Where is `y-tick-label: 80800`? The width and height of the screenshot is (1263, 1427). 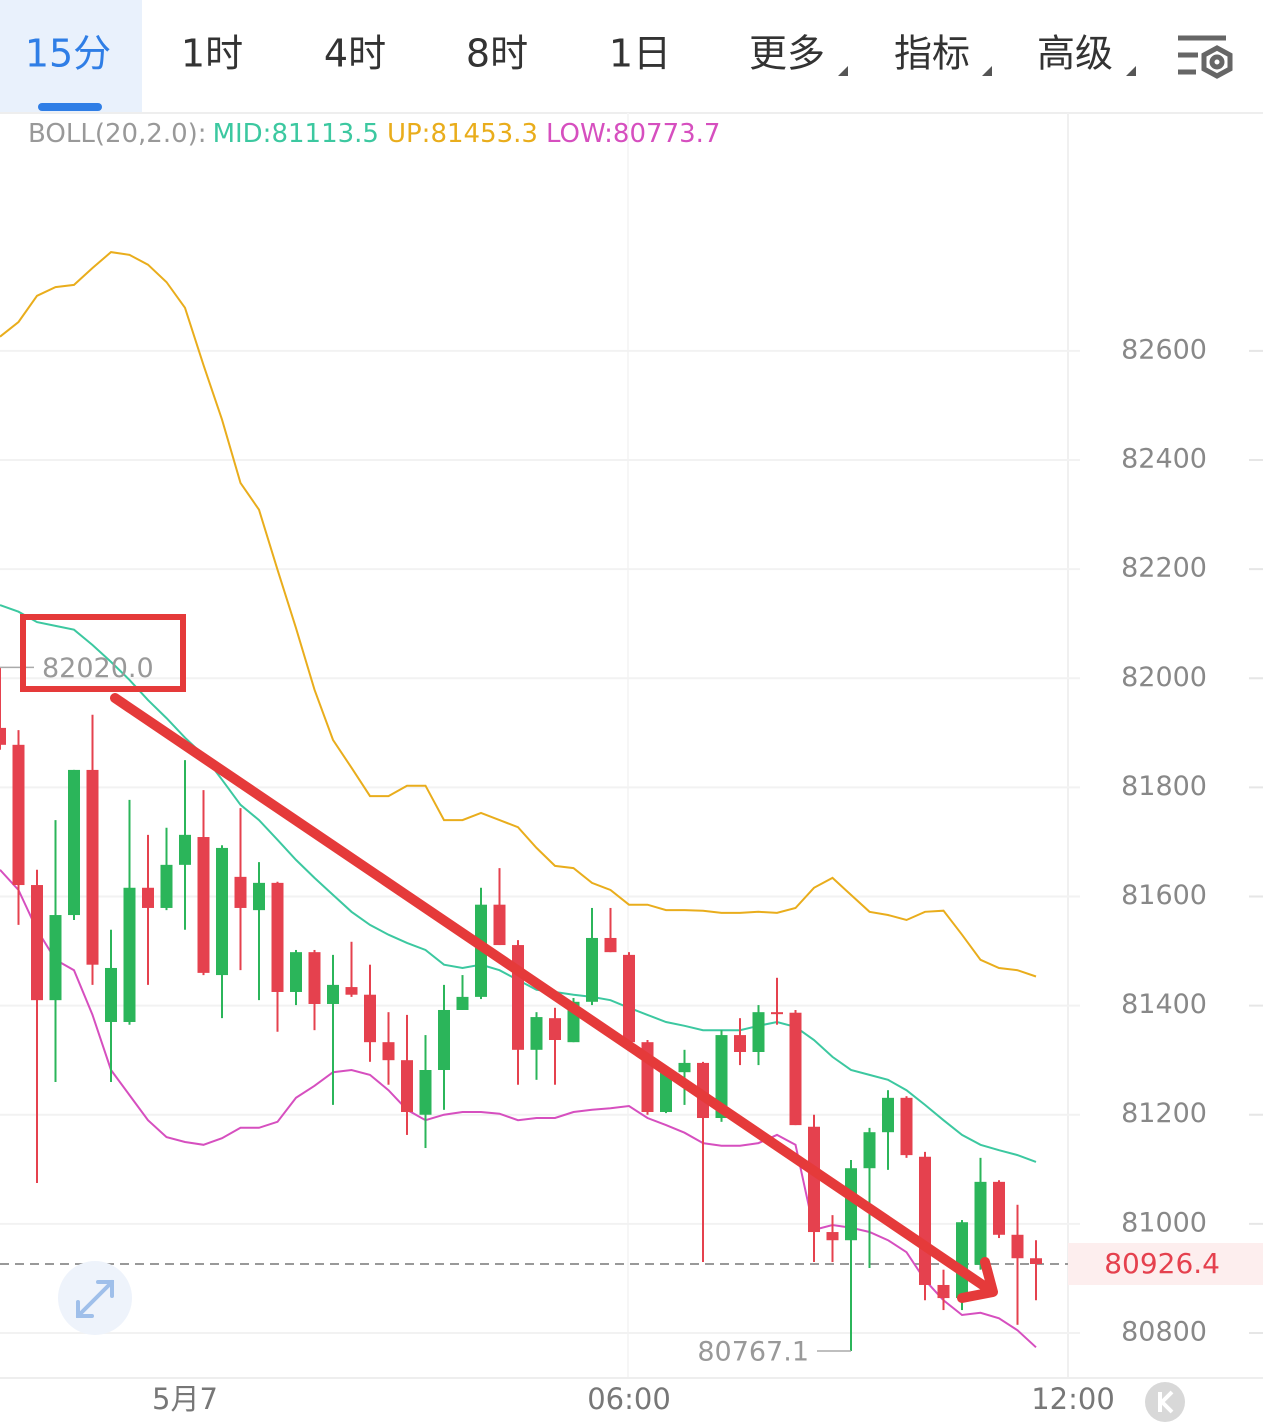 y-tick-label: 80800 is located at coordinates (1164, 1331).